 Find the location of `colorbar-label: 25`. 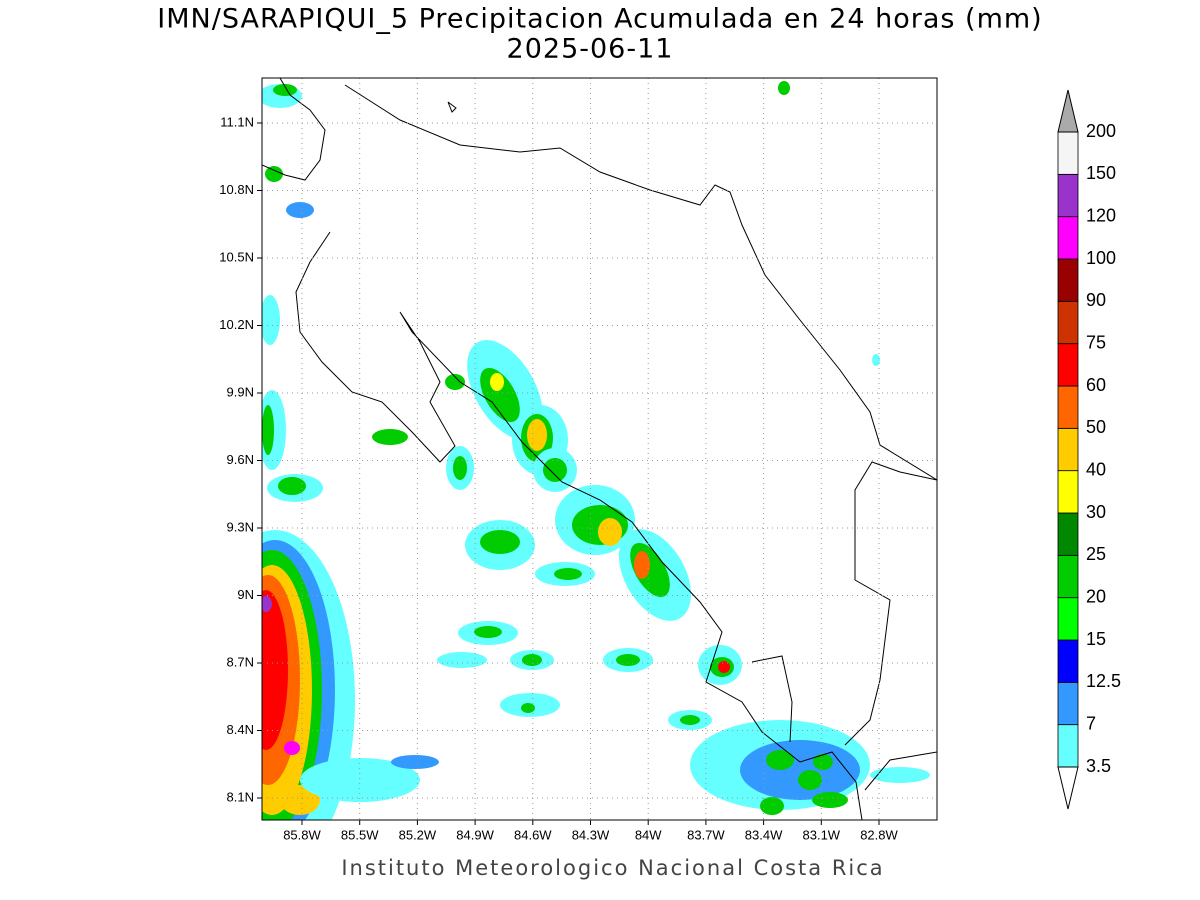

colorbar-label: 25 is located at coordinates (1096, 554).